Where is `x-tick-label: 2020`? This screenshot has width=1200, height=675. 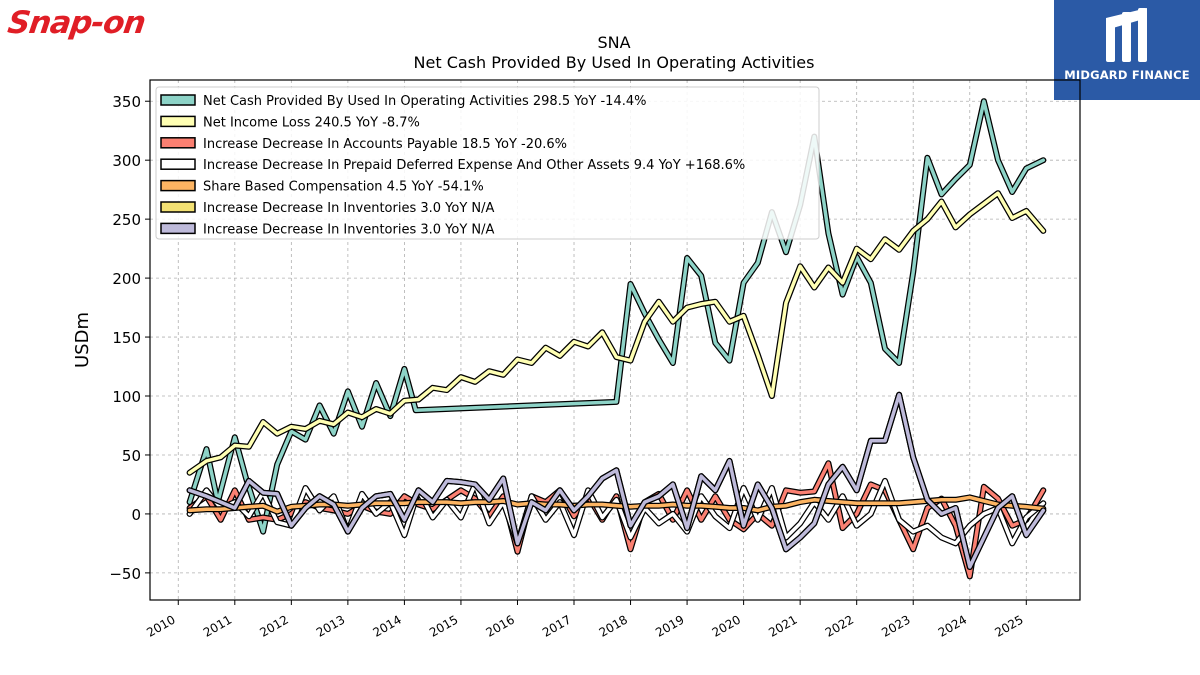 x-tick-label: 2020 is located at coordinates (726, 625).